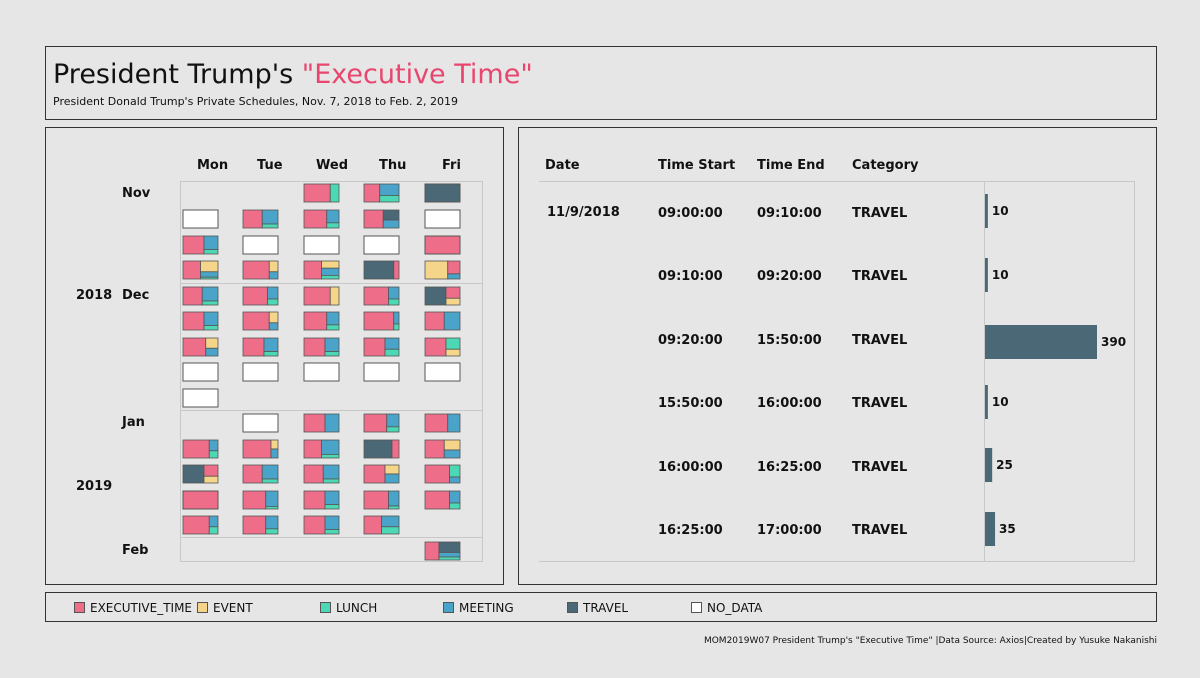 The image size is (1200, 678). Describe the element at coordinates (225, 608) in the screenshot. I see `legend-item-event: EVENT` at that location.